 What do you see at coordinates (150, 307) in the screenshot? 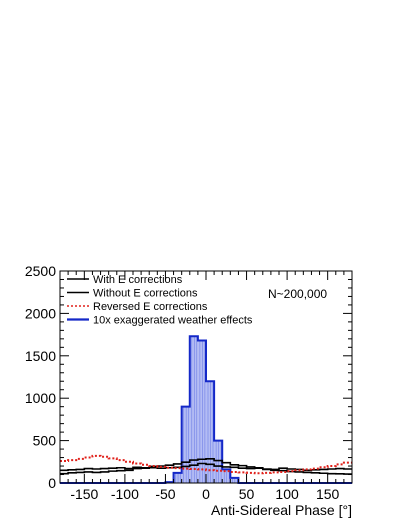
I see `legend-label: Reversed E corrections` at bounding box center [150, 307].